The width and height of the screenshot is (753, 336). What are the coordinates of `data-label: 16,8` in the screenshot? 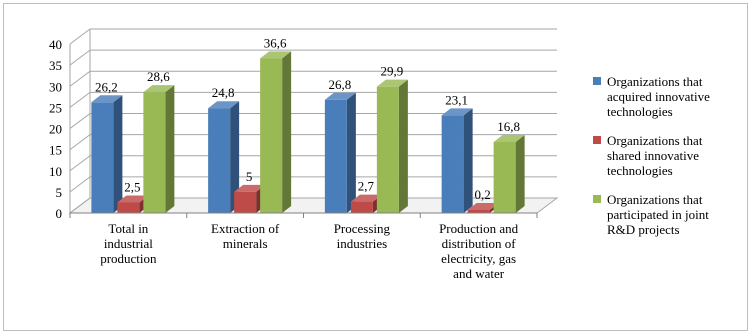 It's located at (508, 126).